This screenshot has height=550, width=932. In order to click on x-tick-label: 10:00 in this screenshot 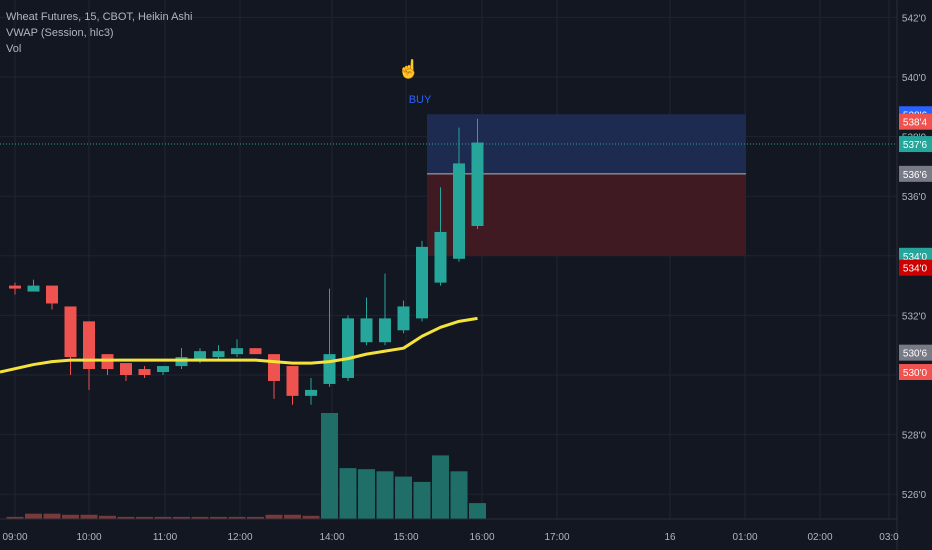, I will do `click(88, 537)`.